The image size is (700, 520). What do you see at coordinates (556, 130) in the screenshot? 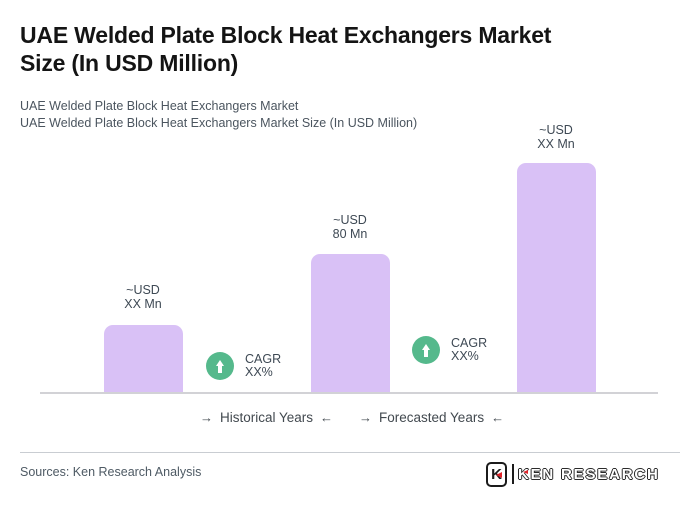
I see `bar-3-label-line1: ~USD` at bounding box center [556, 130].